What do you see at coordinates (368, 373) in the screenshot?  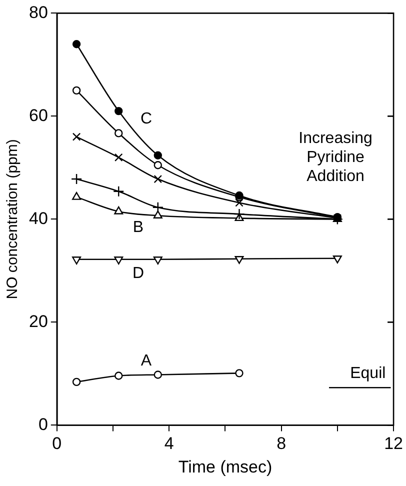 I see `series-label: Equil` at bounding box center [368, 373].